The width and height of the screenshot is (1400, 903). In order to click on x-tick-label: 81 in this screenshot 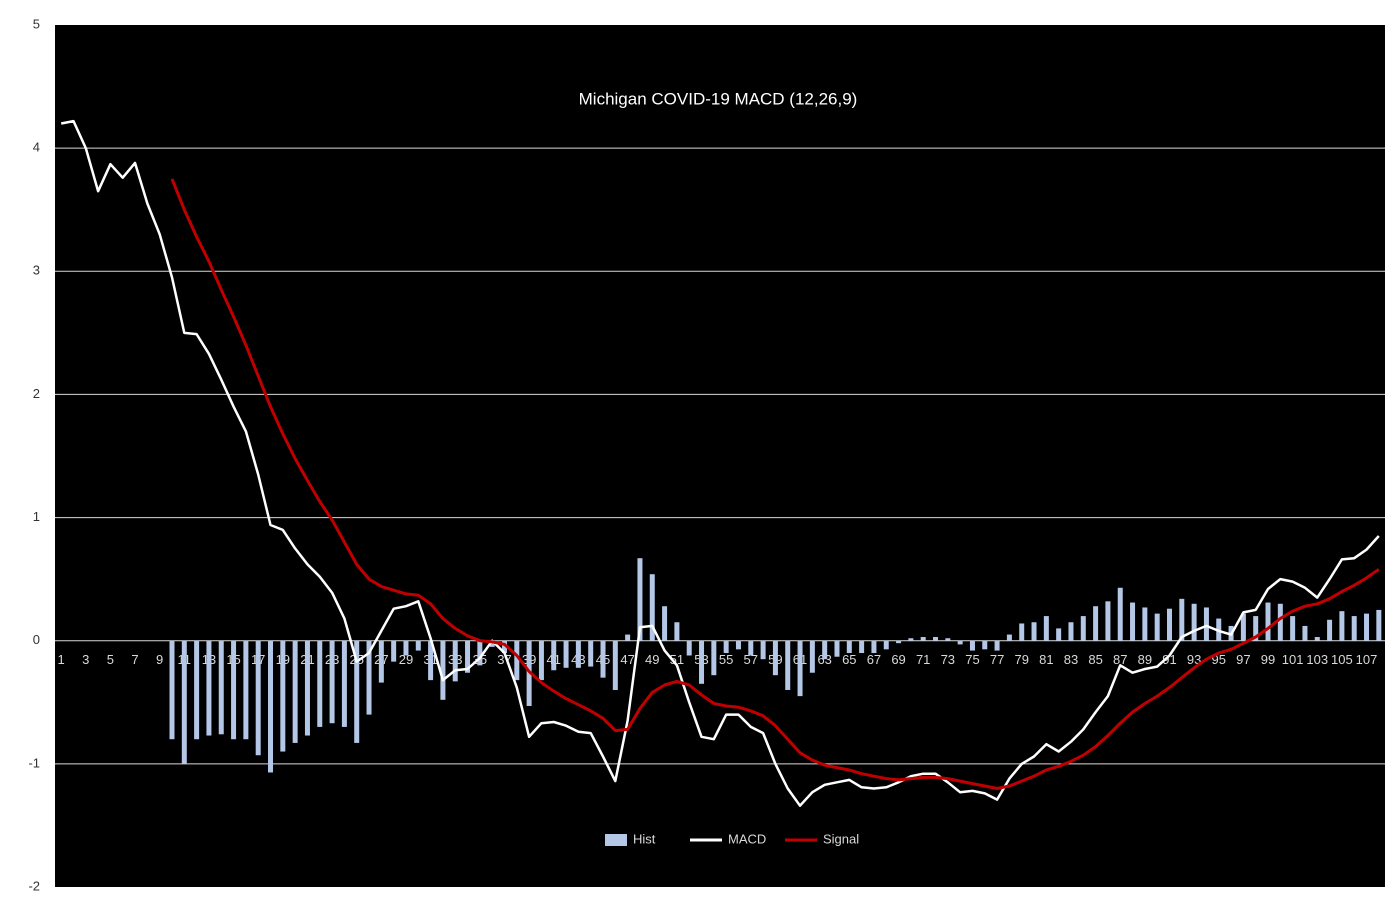, I will do `click(1046, 659)`.